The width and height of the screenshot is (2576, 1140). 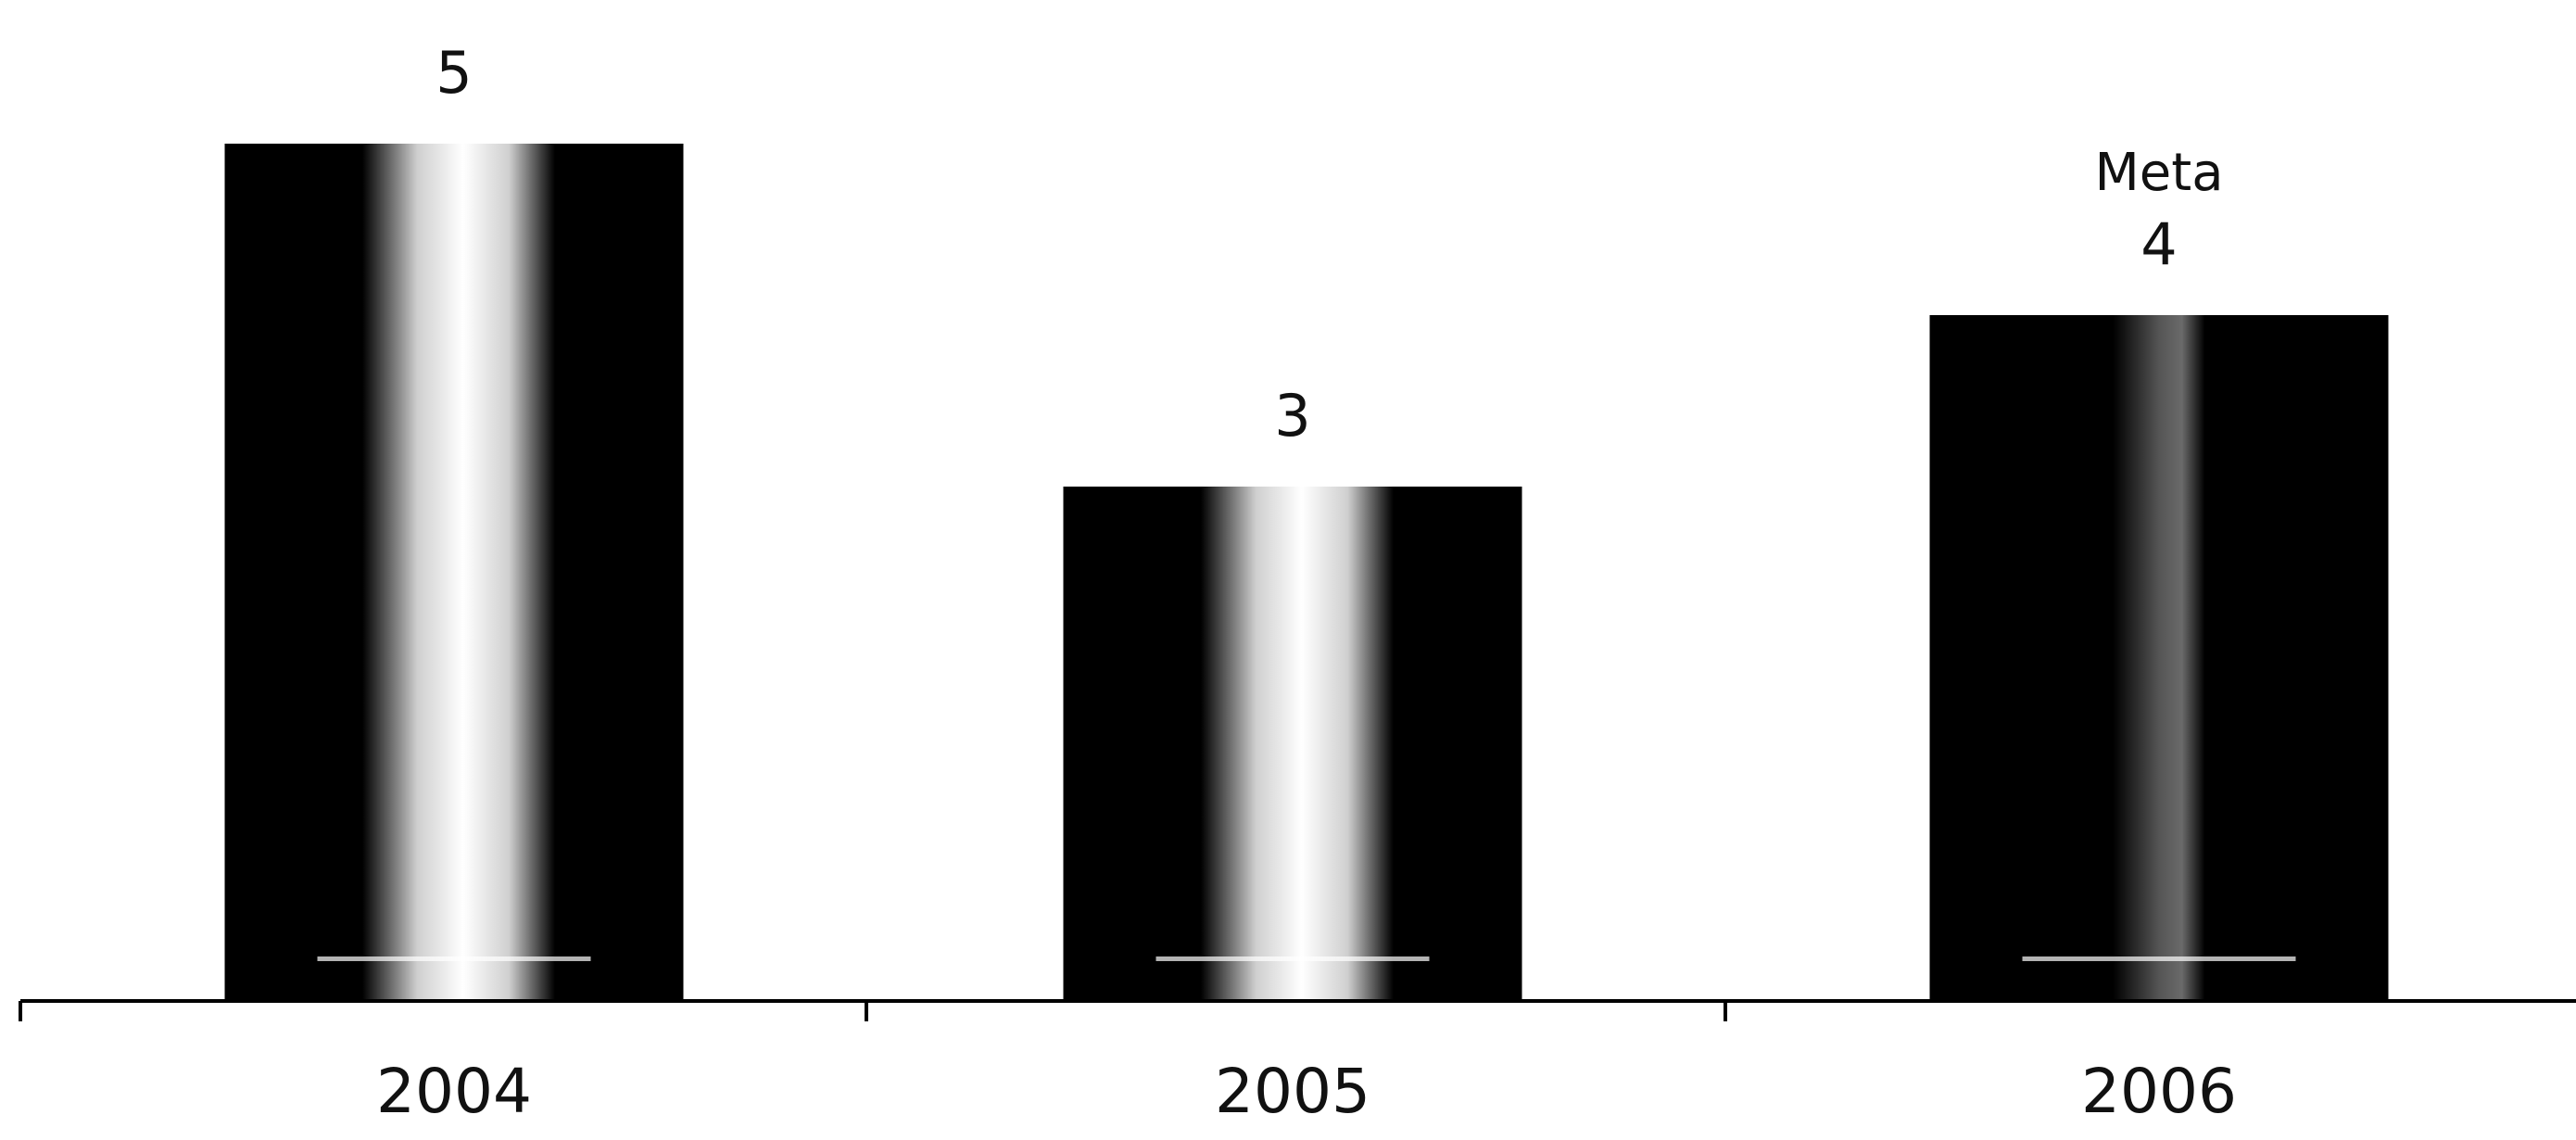 What do you see at coordinates (2158, 173) in the screenshot?
I see `annotation-2006: Meta` at bounding box center [2158, 173].